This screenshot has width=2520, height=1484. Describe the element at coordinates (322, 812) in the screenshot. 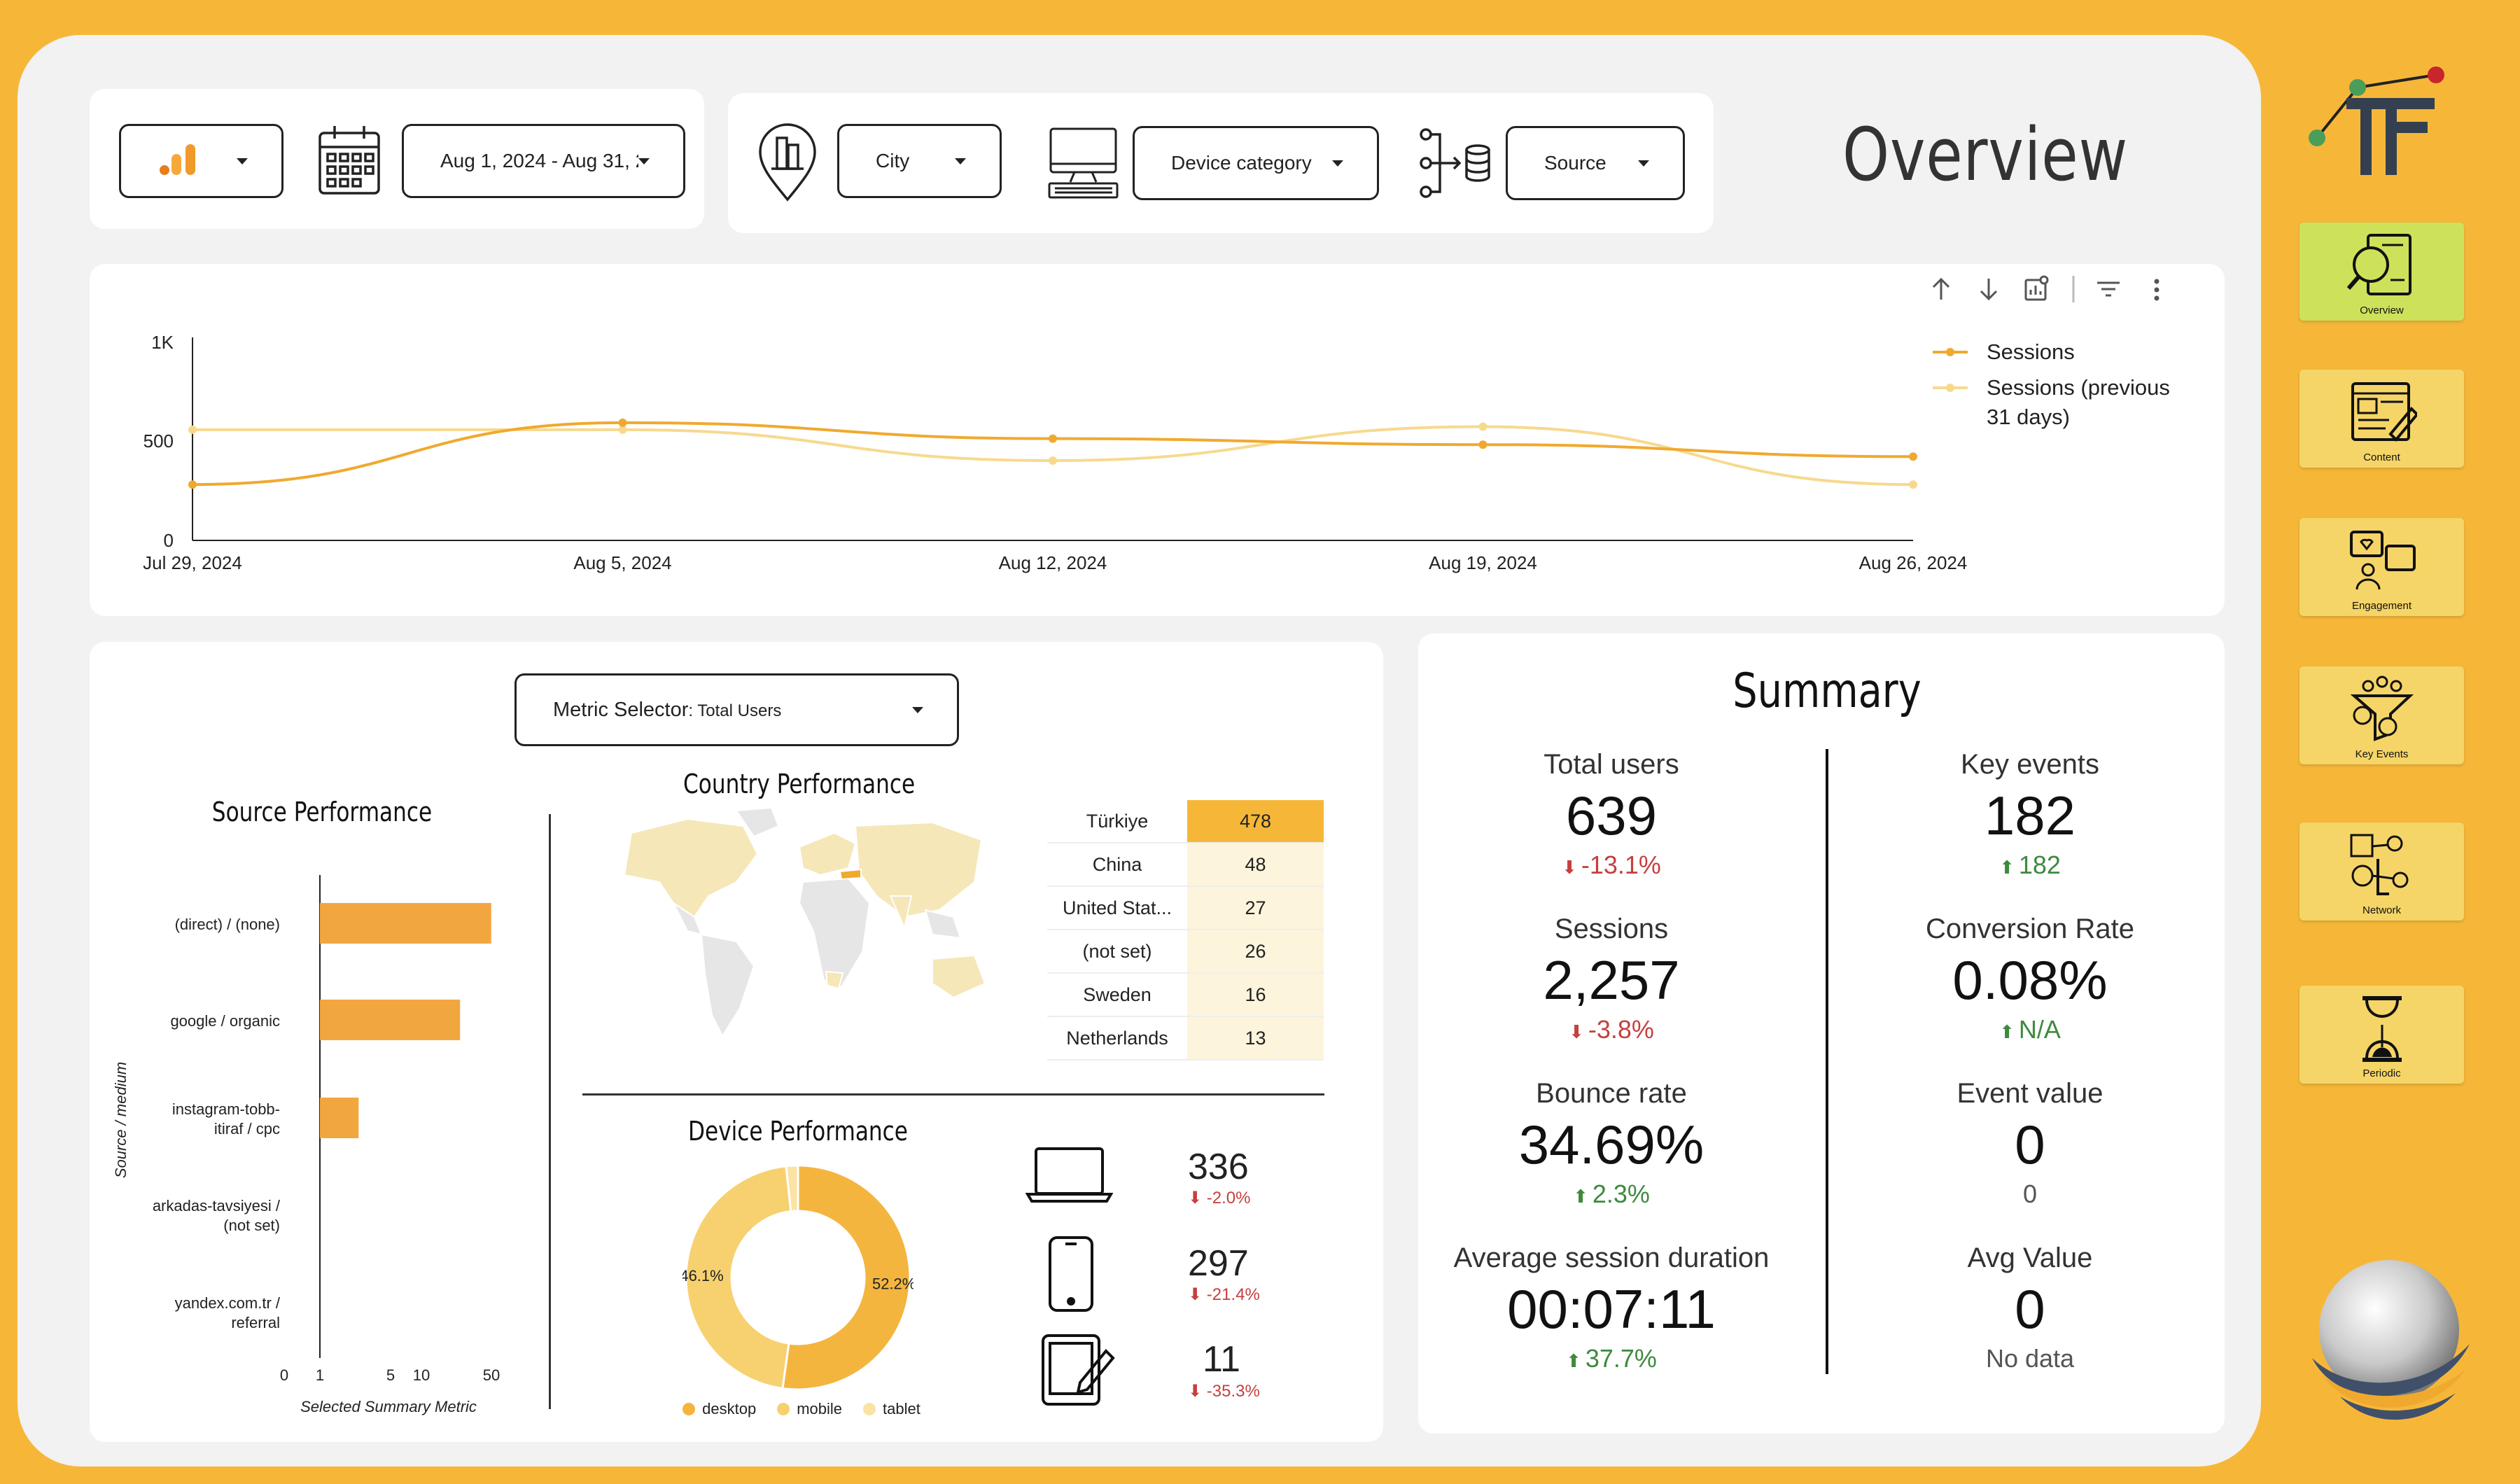

I see `source-performance-title: Source Performance` at that location.